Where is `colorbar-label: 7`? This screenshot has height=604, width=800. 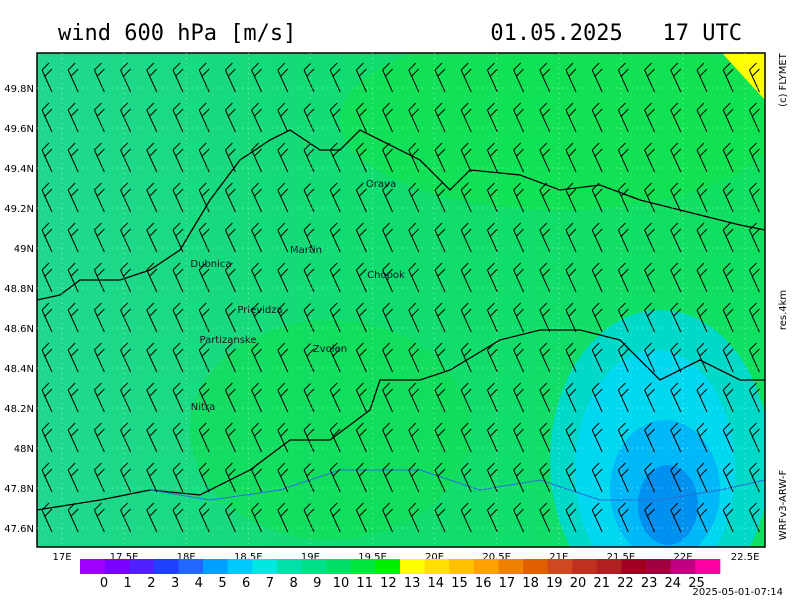 colorbar-label: 7 is located at coordinates (270, 583).